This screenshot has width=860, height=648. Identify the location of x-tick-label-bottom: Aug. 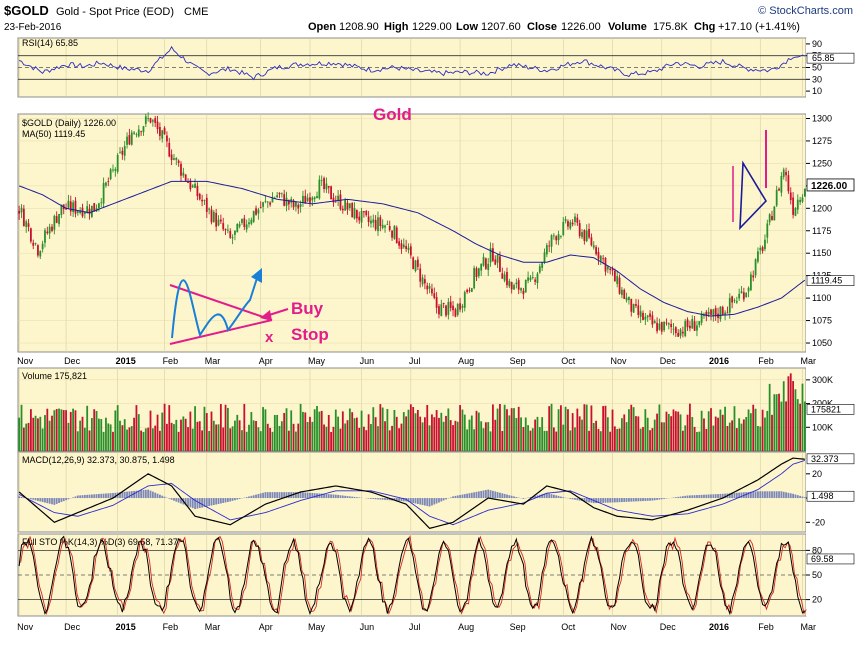
(466, 627).